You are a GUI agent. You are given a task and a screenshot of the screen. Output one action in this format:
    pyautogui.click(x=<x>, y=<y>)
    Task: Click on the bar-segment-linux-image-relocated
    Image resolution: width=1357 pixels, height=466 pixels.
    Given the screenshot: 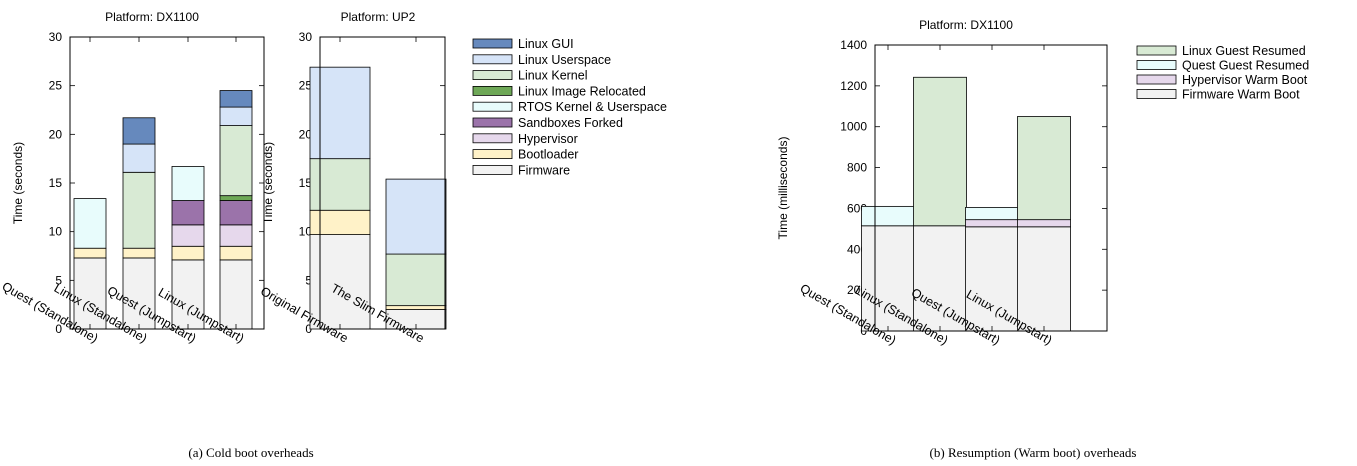 What is the action you would take?
    pyautogui.click(x=236, y=198)
    